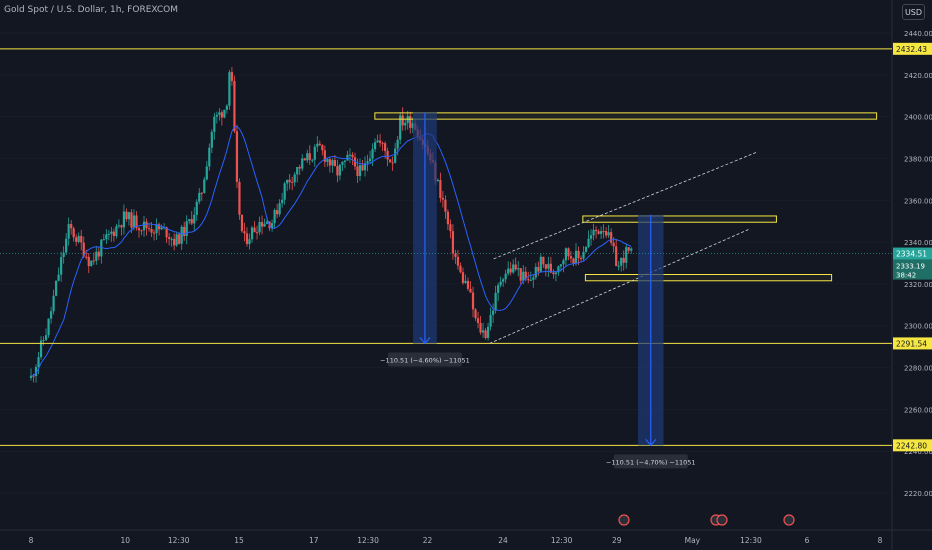 This screenshot has width=932, height=550. I want to click on level-price-label: 2432.43, so click(911, 49).